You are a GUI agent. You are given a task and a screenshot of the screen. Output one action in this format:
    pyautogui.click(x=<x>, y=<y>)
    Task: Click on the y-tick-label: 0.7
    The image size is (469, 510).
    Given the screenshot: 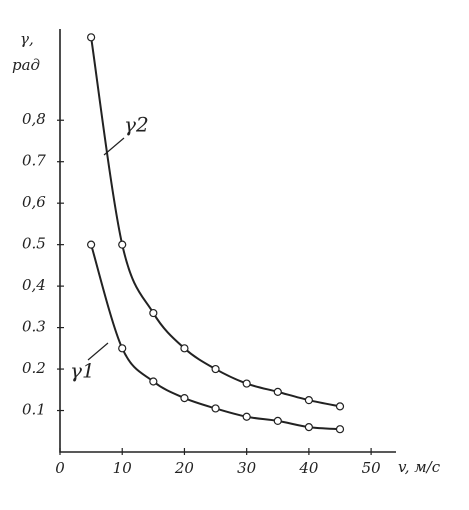 What is the action you would take?
    pyautogui.click(x=34, y=161)
    